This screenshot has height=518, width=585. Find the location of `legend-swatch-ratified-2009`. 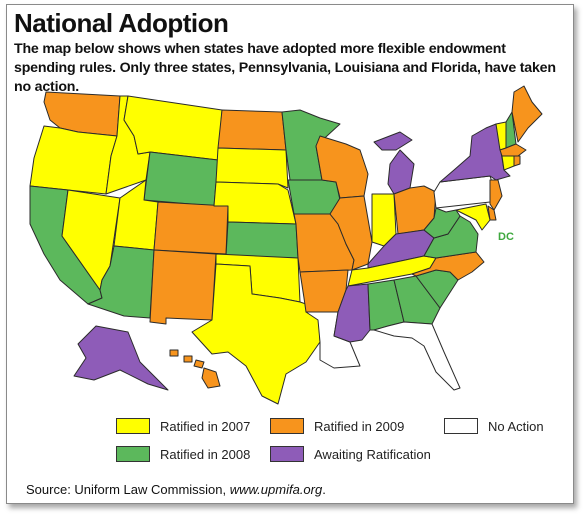

legend-swatch-ratified-2009 is located at coordinates (287, 426).